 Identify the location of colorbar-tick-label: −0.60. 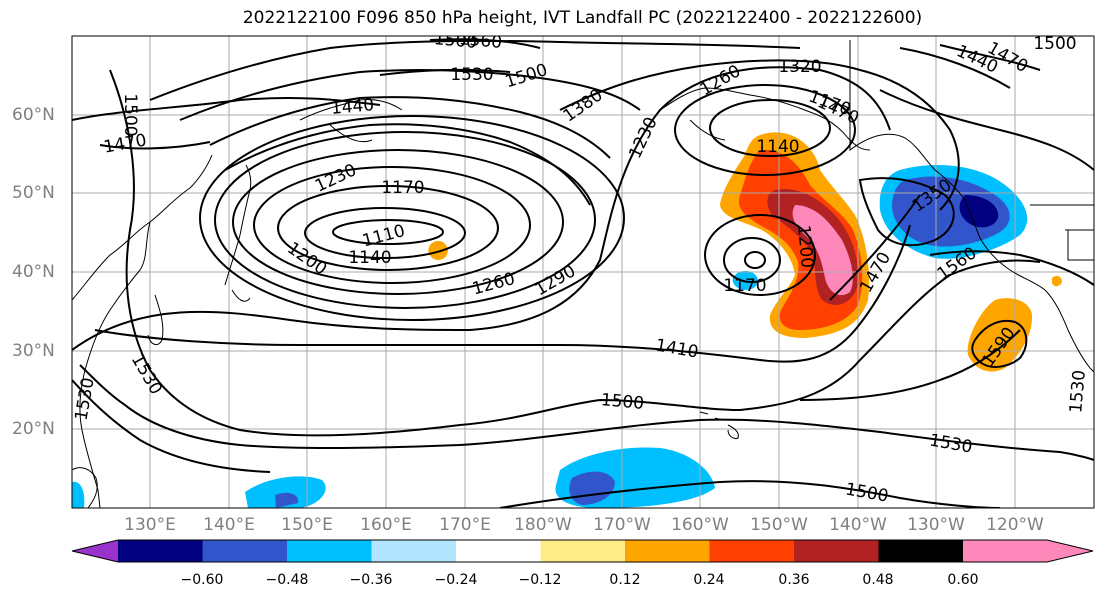
(202, 580).